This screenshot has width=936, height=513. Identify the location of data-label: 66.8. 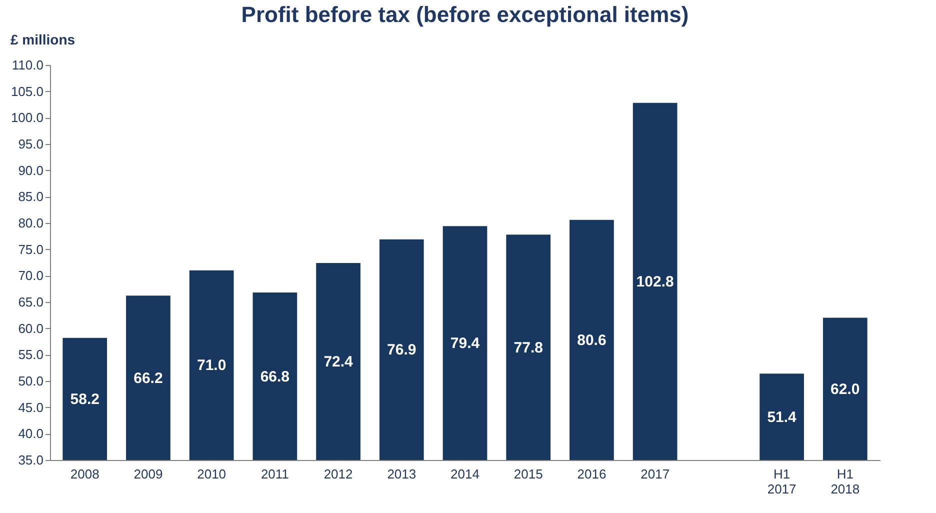
(275, 377).